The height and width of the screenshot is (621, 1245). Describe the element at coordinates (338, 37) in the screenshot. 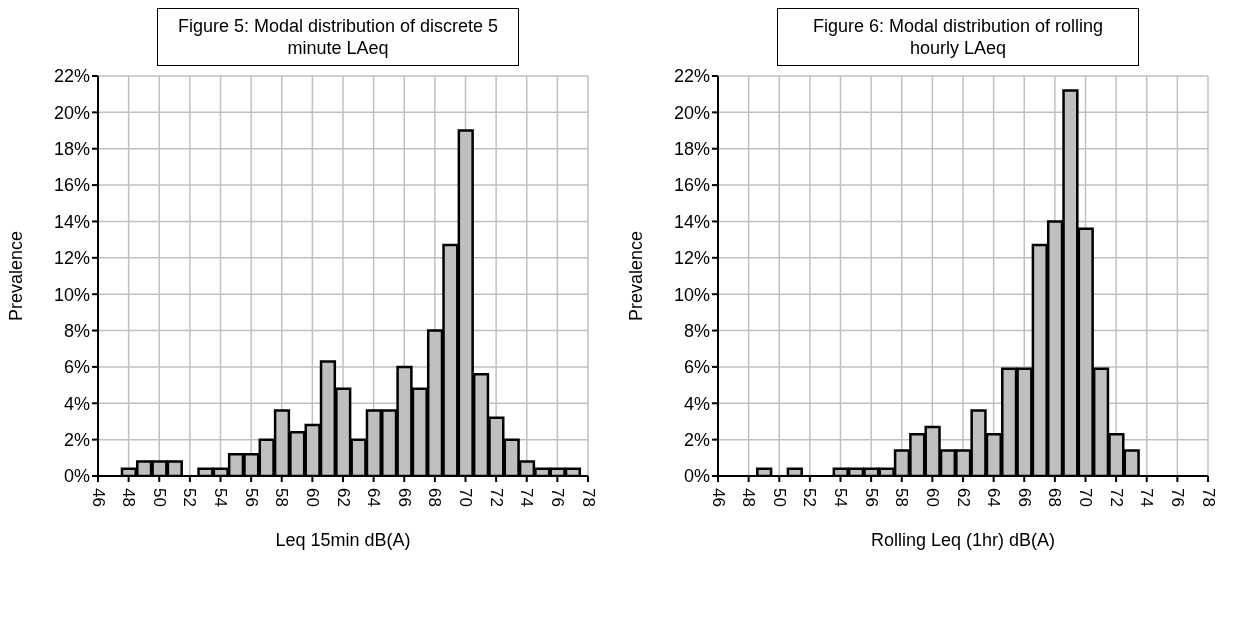

I see `chart-title: Figure 5: Modal distribution of discrete 5 minute LAeq` at that location.